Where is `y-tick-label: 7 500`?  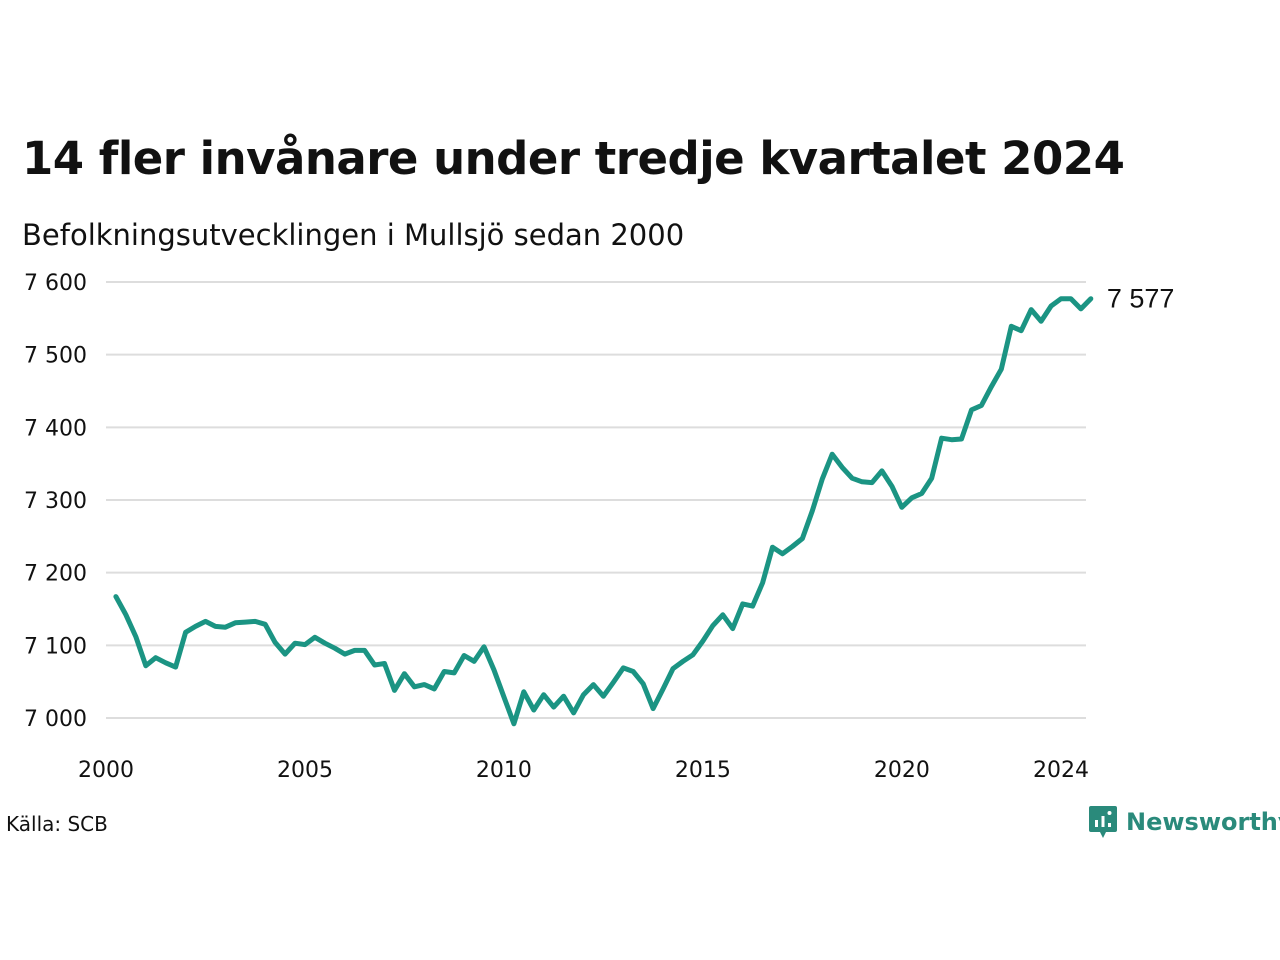 y-tick-label: 7 500 is located at coordinates (55, 356).